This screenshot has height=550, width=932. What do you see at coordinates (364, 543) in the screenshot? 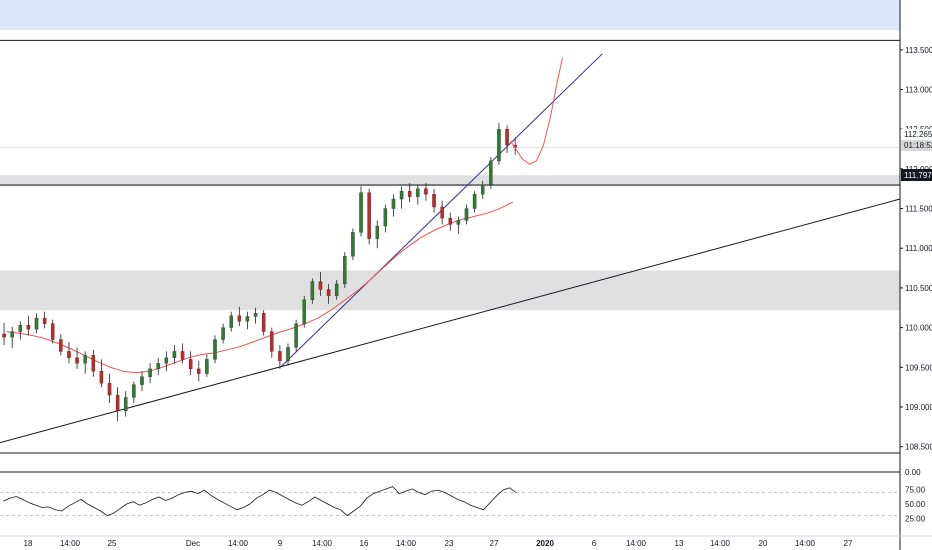
I see `time-tick-label: 16` at bounding box center [364, 543].